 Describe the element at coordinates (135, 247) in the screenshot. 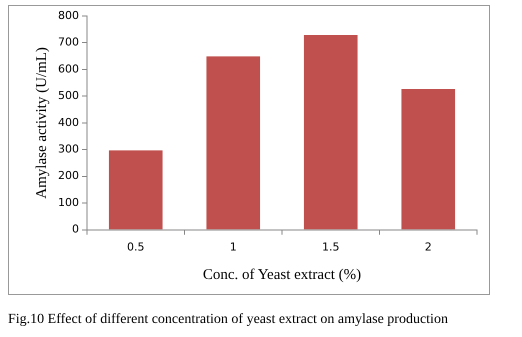

I see `x-tick-label: 0.5` at that location.